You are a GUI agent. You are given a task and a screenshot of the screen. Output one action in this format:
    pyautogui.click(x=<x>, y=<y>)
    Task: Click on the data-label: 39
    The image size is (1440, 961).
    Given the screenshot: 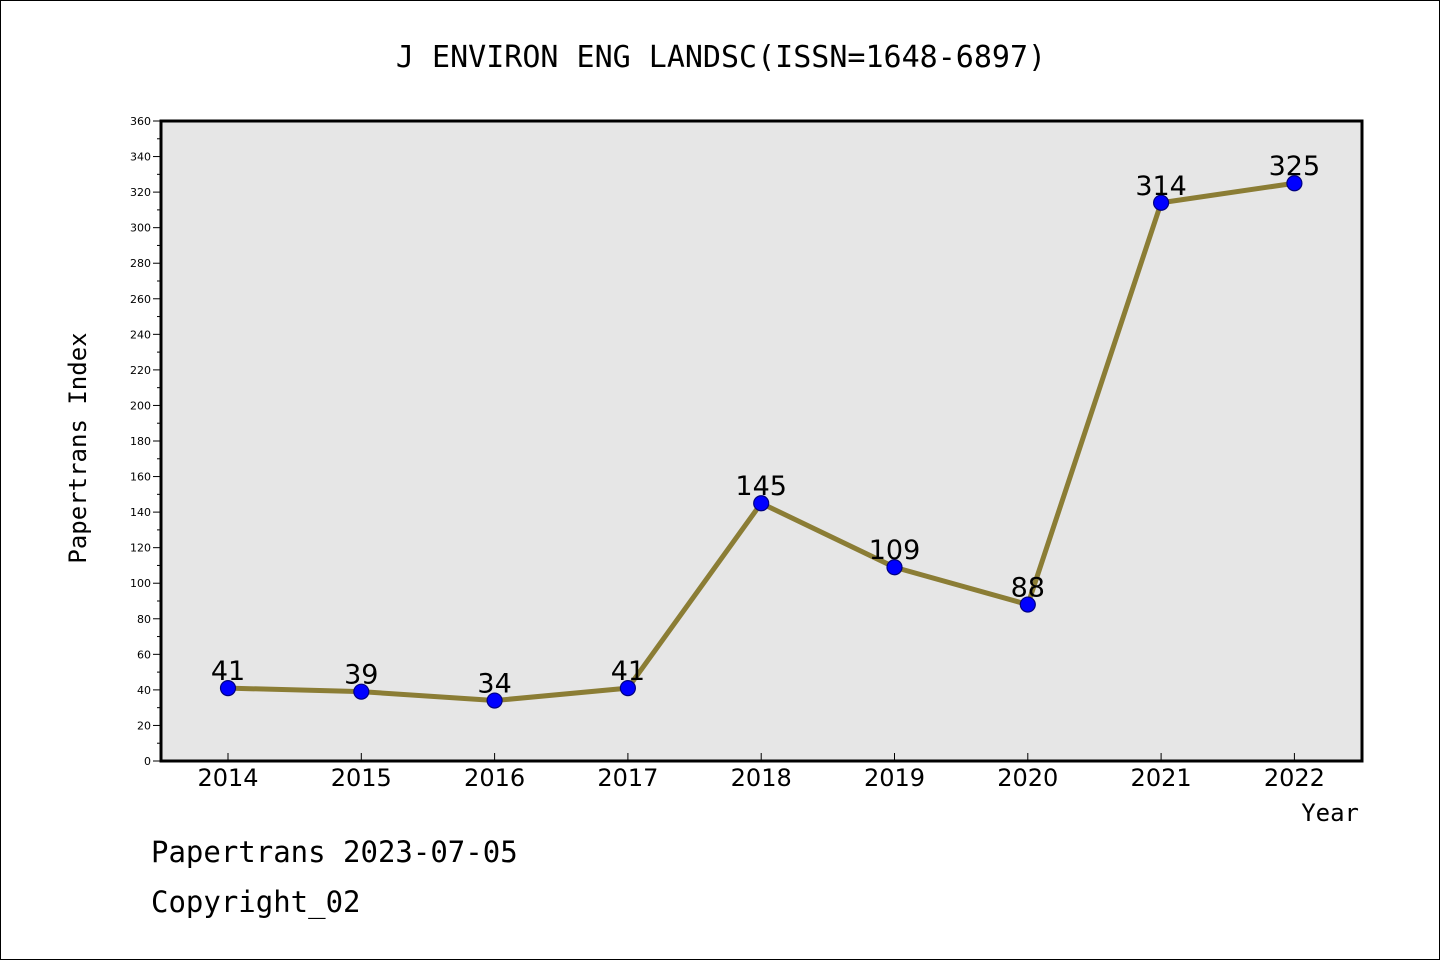 What is the action you would take?
    pyautogui.click(x=361, y=675)
    